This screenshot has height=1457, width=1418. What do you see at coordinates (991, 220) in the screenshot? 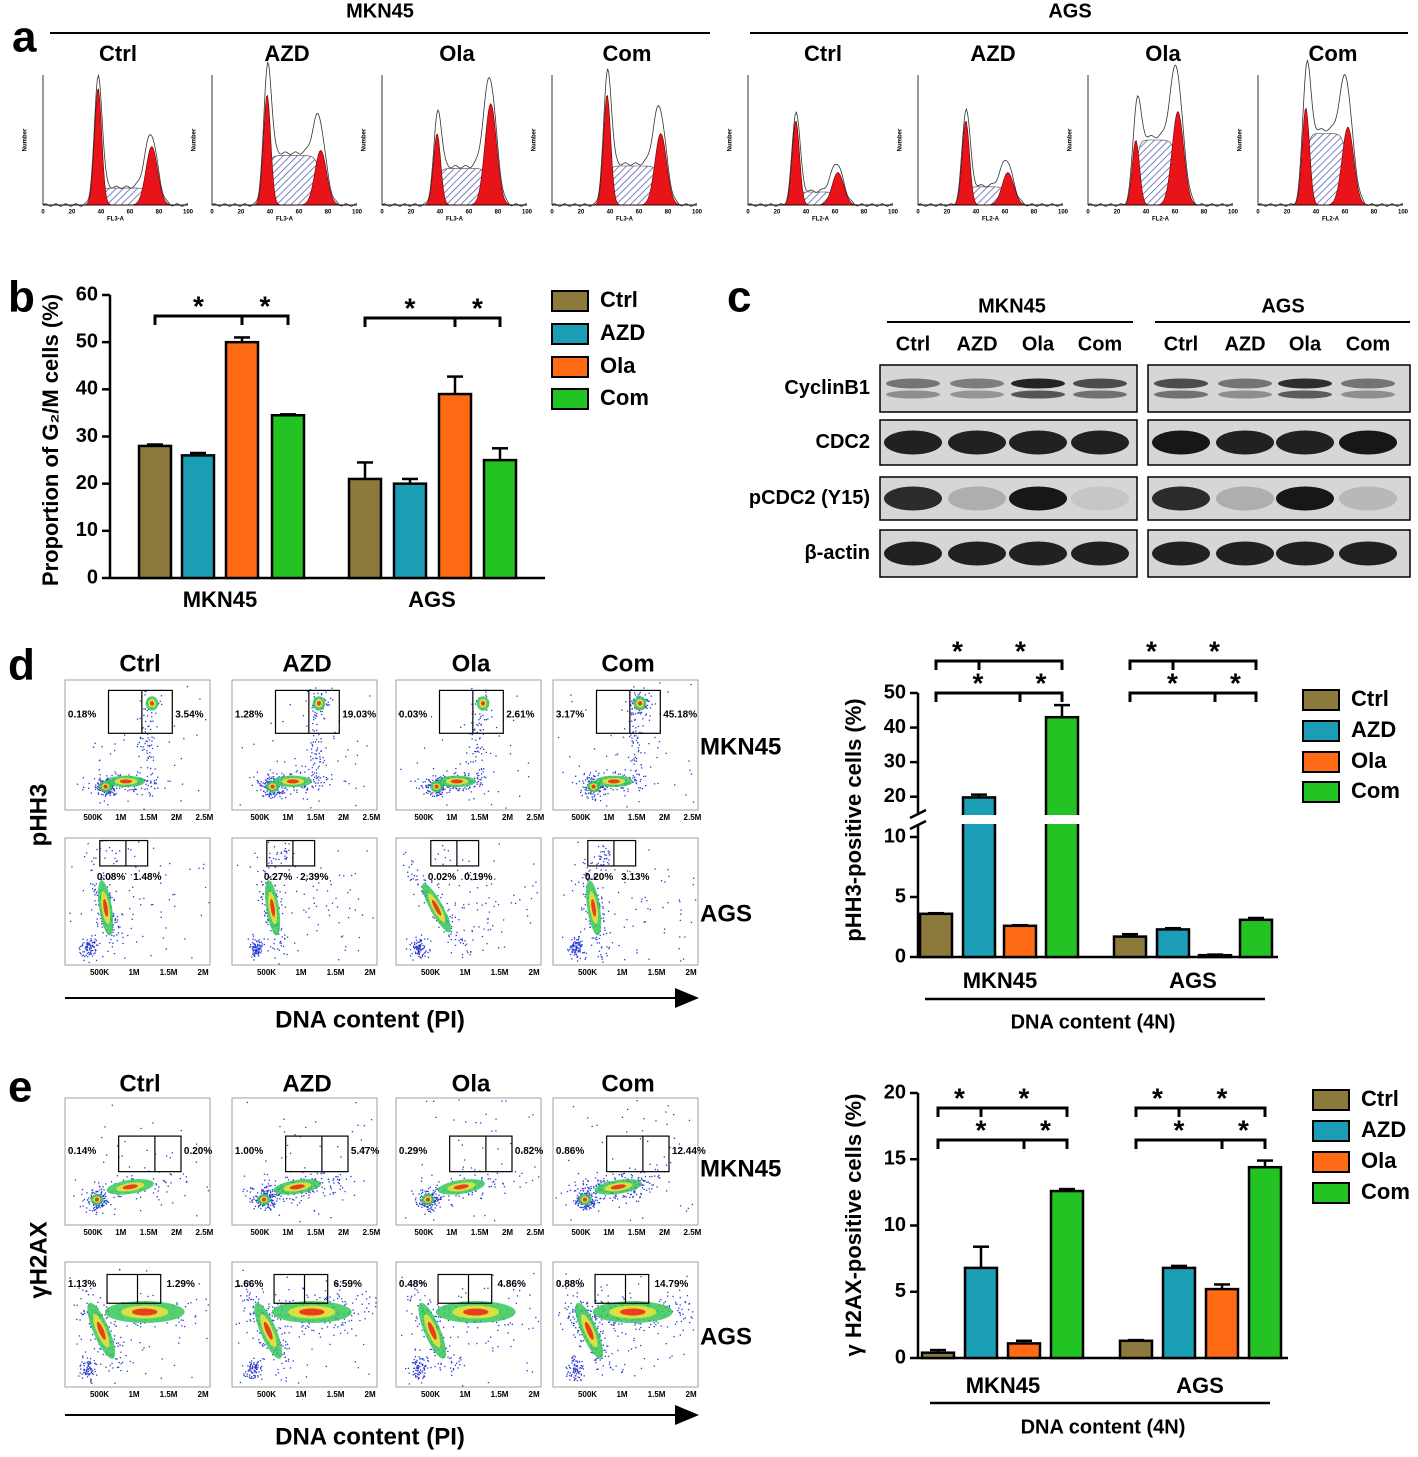
I see `histogram-x-label: FL2-A` at bounding box center [991, 220].